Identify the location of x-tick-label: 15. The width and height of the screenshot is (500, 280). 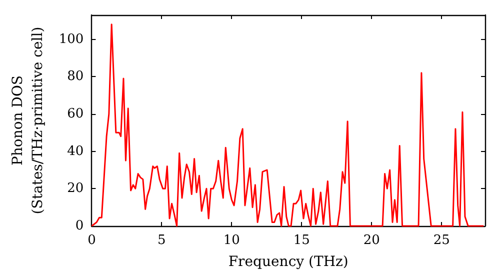
(301, 240).